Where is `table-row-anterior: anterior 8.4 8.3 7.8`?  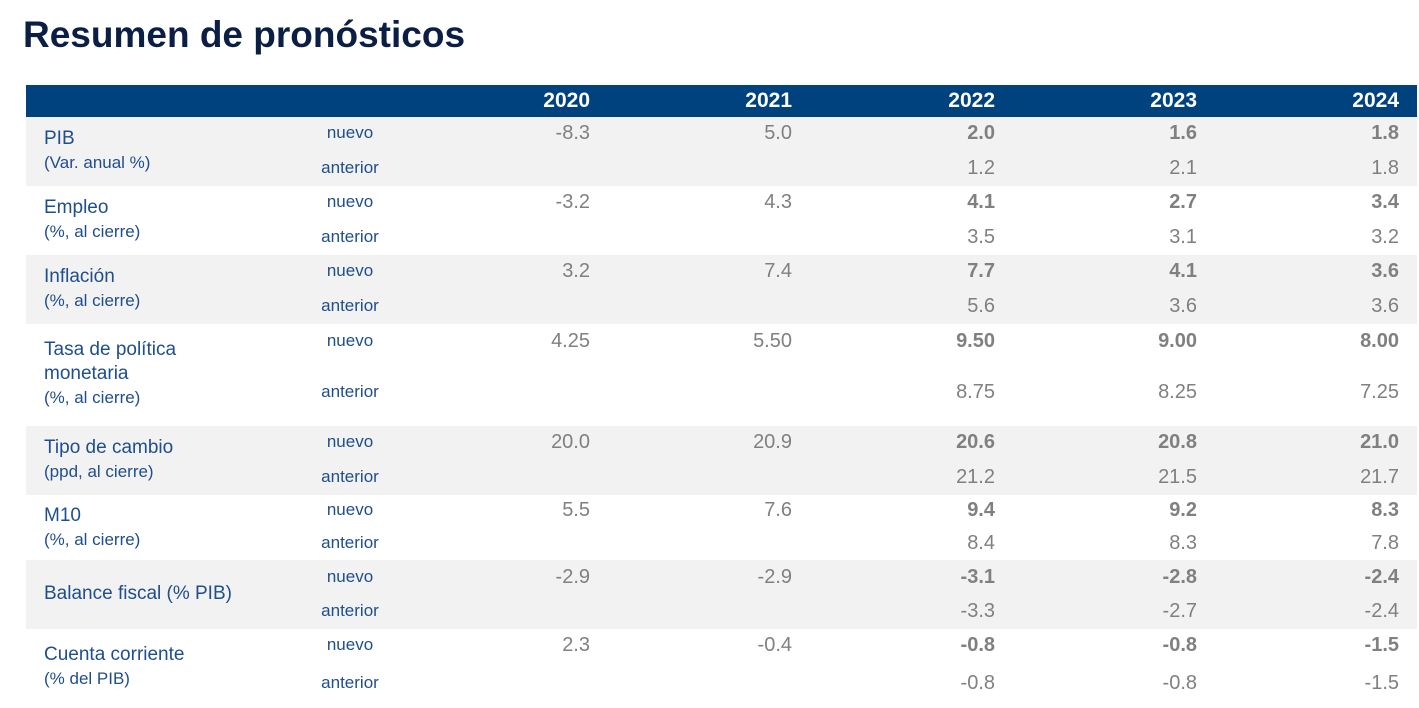
table-row-anterior: anterior 8.4 8.3 7.8 is located at coordinates (721, 543).